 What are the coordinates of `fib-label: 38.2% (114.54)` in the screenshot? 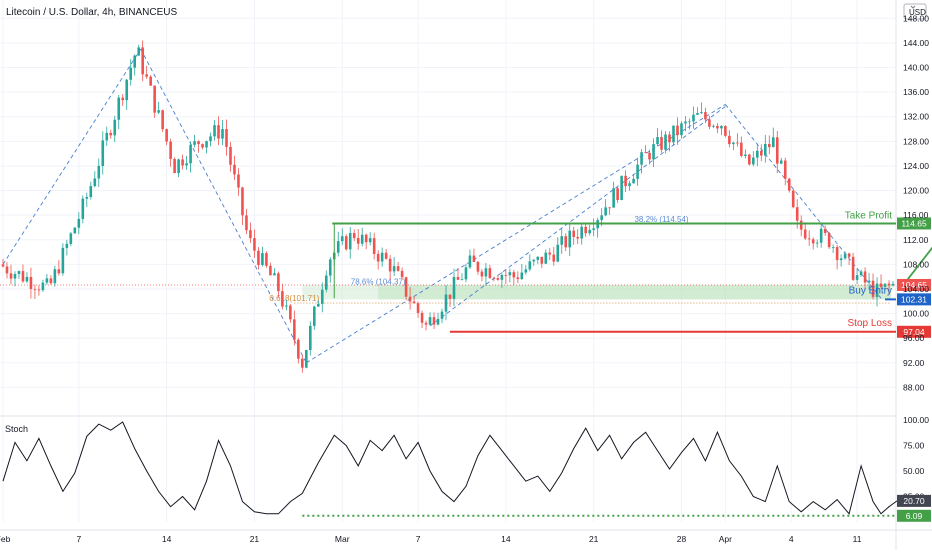 It's located at (661, 219).